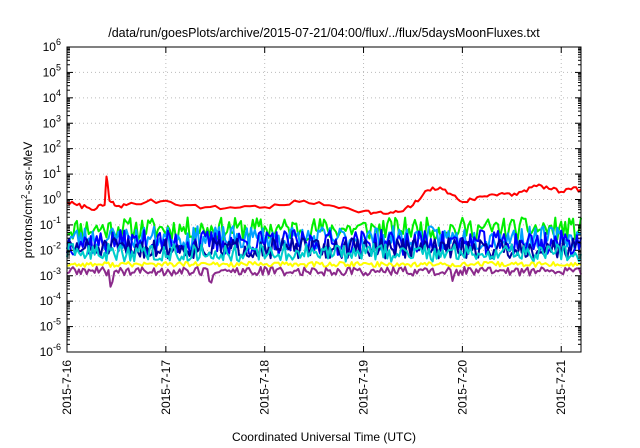  I want to click on x-tick-label: 2015-7-16, so click(67, 387).